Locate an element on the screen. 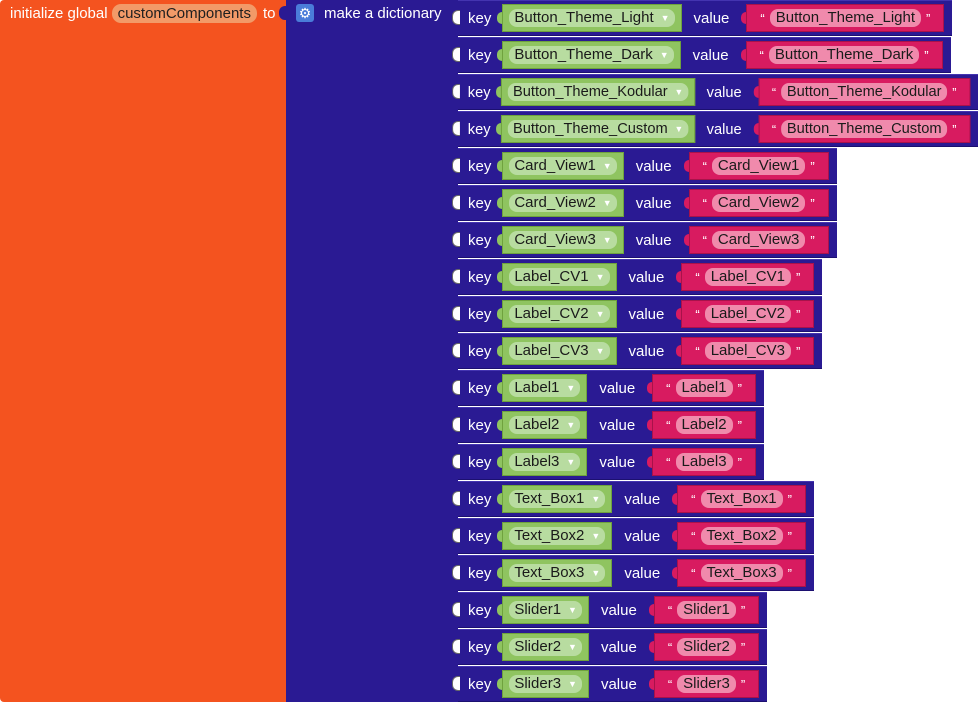 Image resolution: width=978 pixels, height=702 pixels. text-block: “Label3” is located at coordinates (701, 462).